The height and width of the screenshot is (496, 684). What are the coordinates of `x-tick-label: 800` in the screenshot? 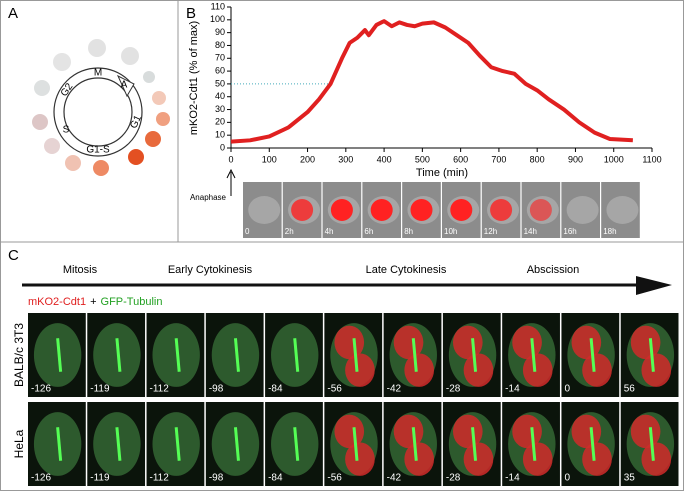 It's located at (537, 159).